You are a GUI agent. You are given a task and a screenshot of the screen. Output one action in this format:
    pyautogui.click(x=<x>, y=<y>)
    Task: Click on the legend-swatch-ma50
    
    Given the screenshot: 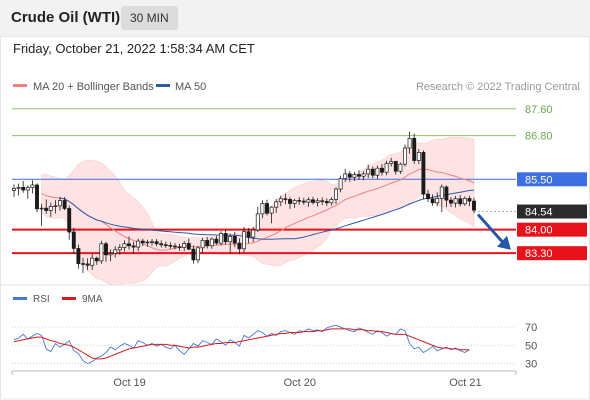 What is the action you would take?
    pyautogui.click(x=163, y=85)
    